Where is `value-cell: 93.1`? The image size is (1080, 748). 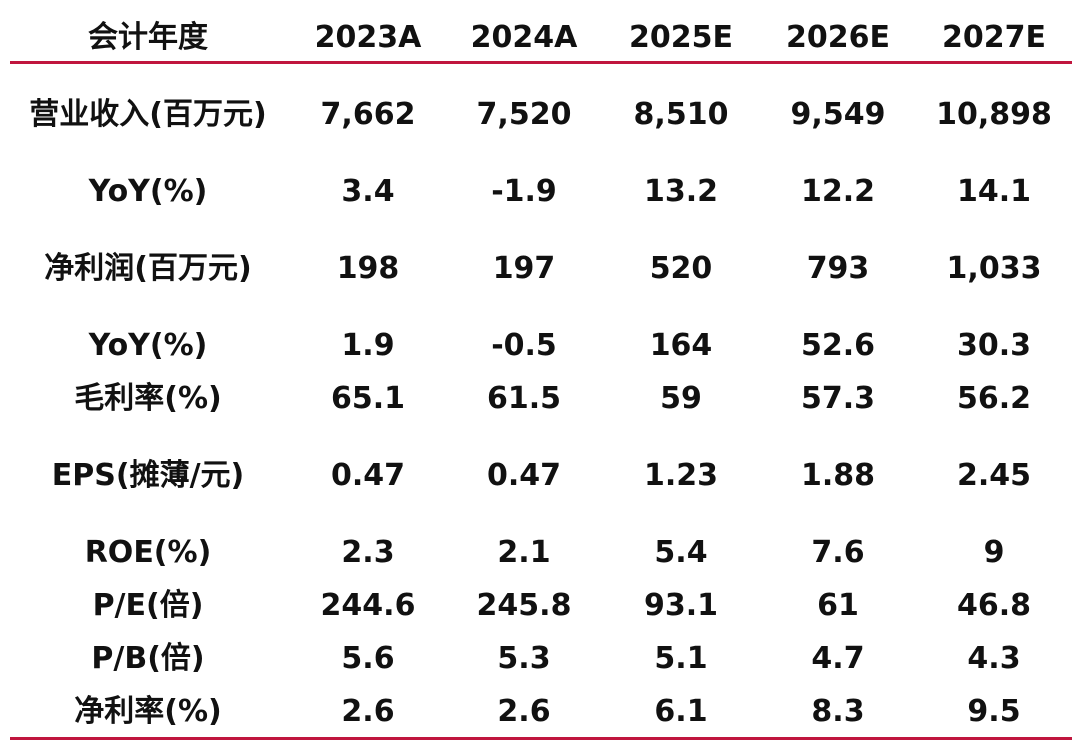 value-cell: 93.1 is located at coordinates (681, 605).